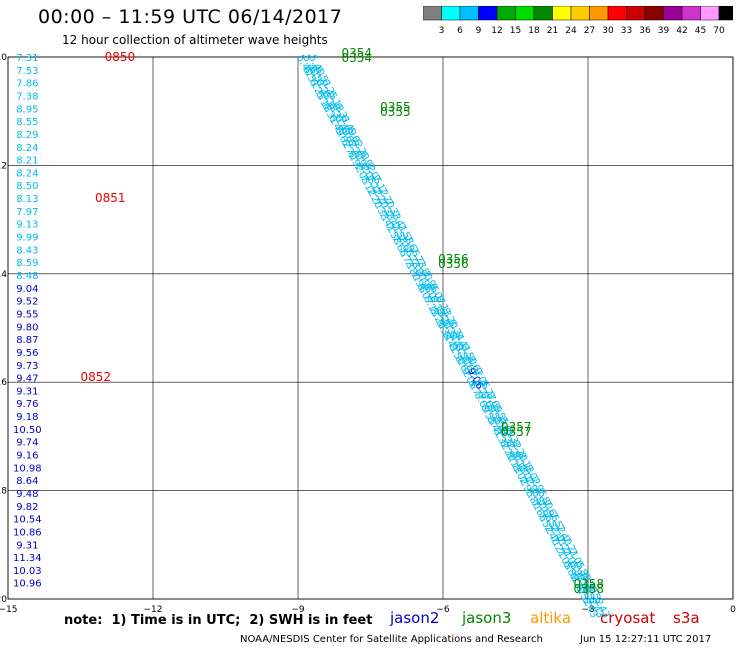 The height and width of the screenshot is (650, 740). I want to click on colorbar-label: 30, so click(608, 31).